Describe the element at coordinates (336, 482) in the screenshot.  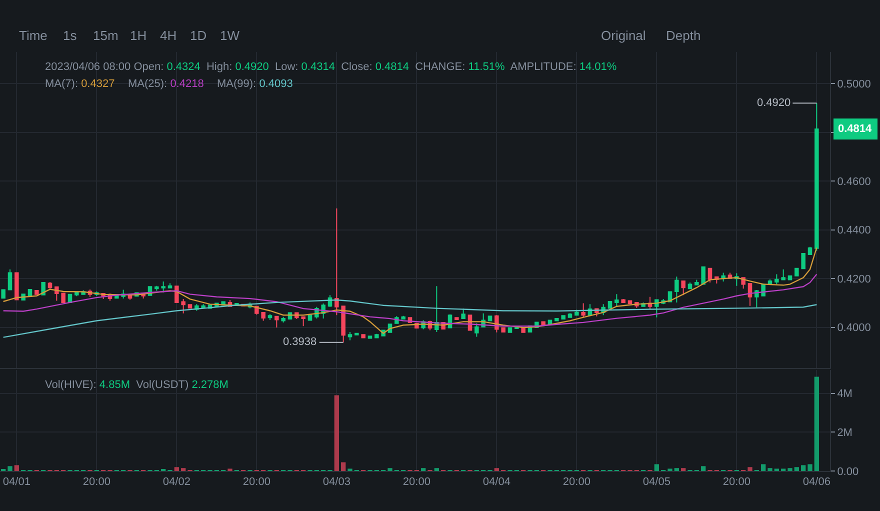
I see `x-tick-label: 04/03` at that location.